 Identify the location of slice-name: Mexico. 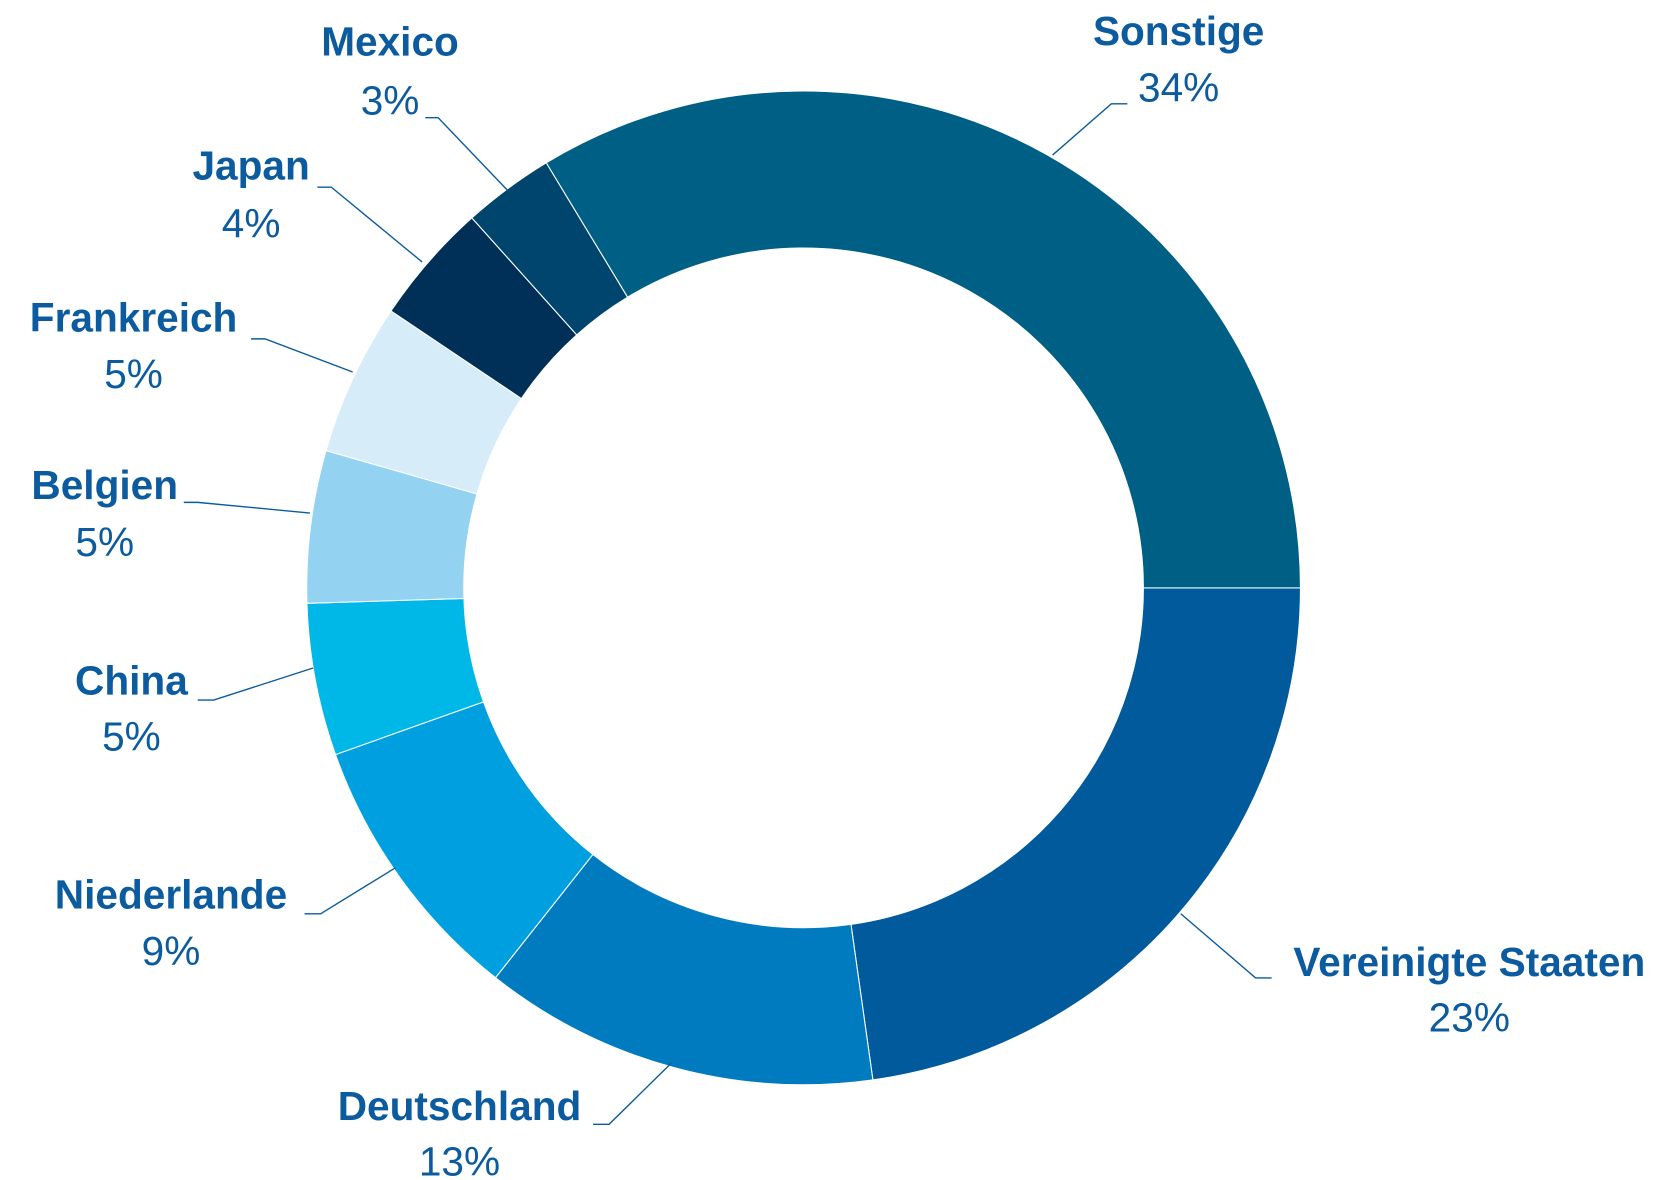
(390, 42).